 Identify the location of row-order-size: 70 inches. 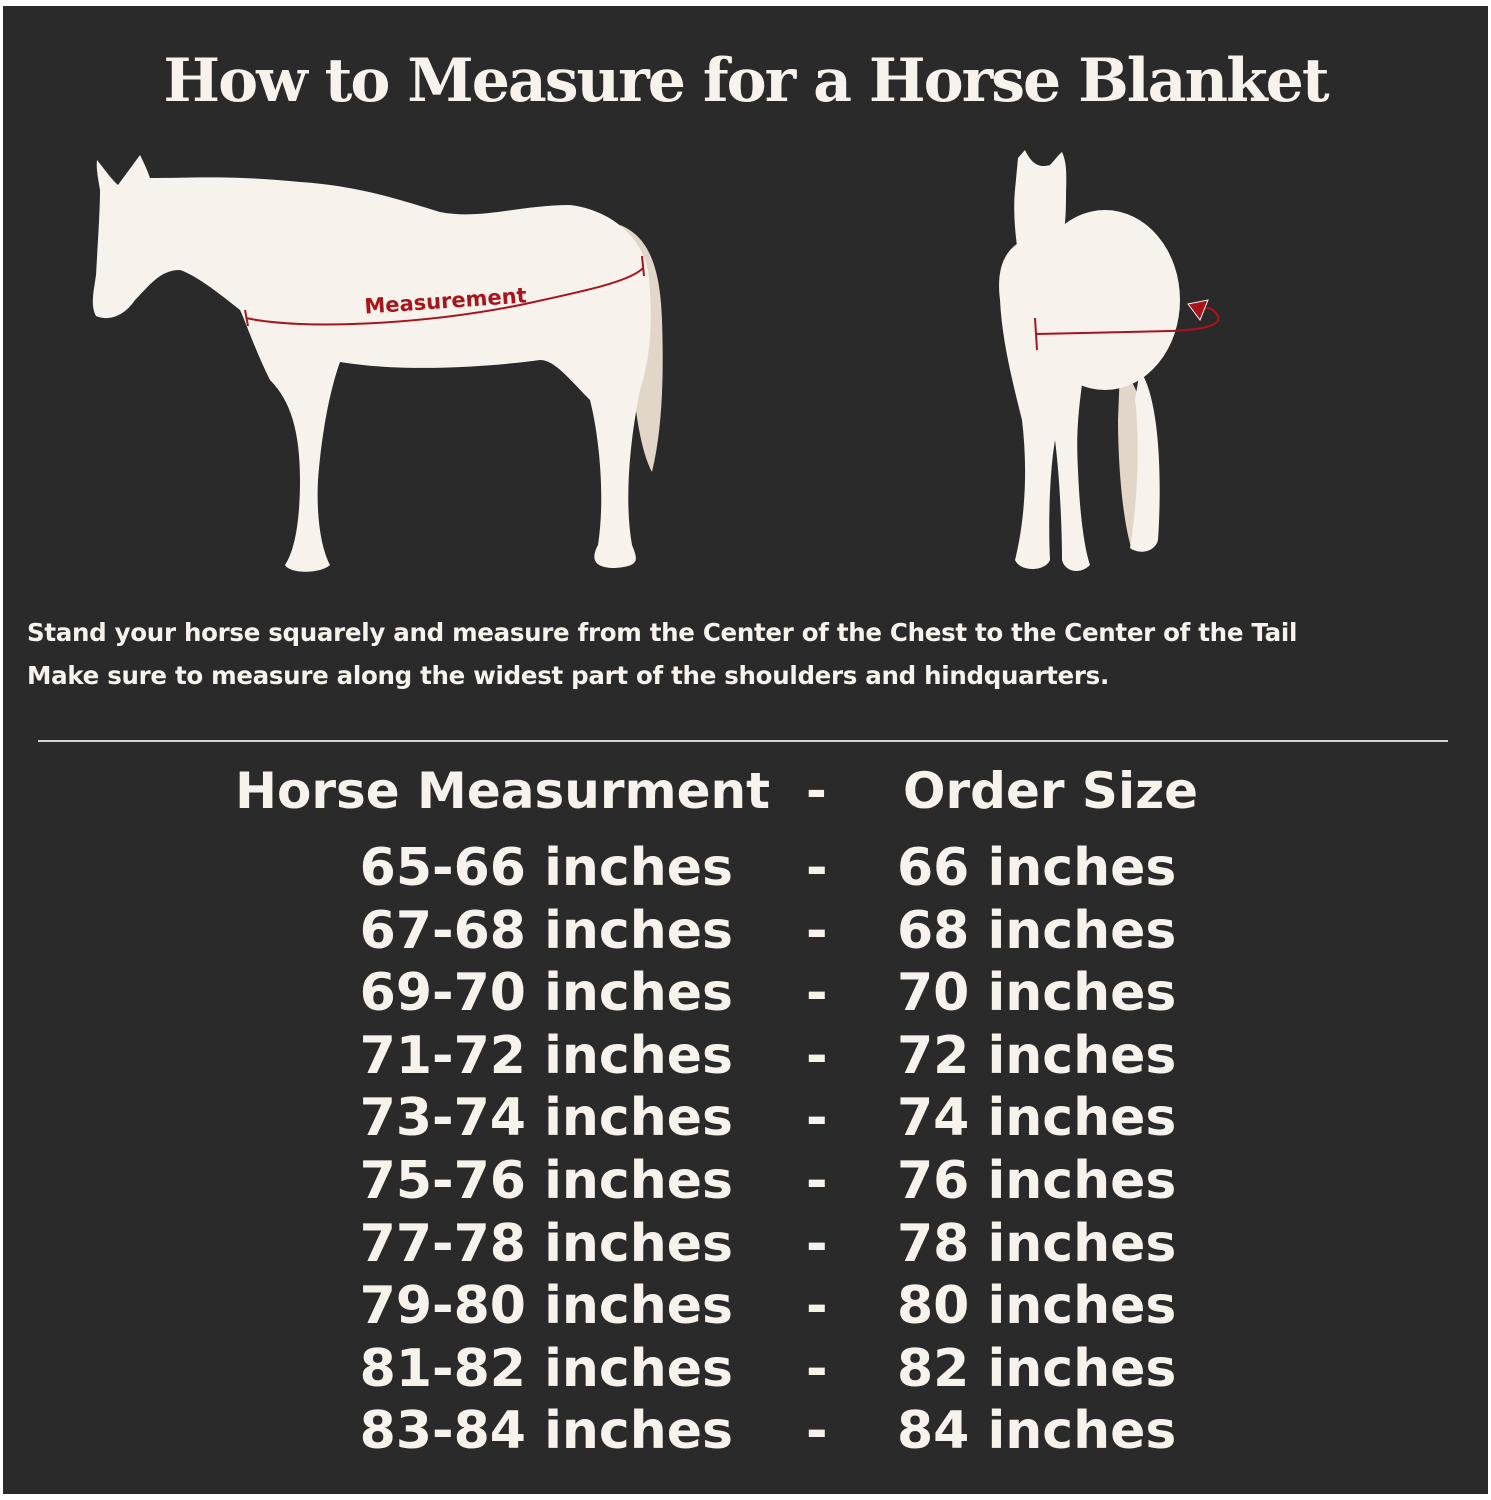
(1037, 993).